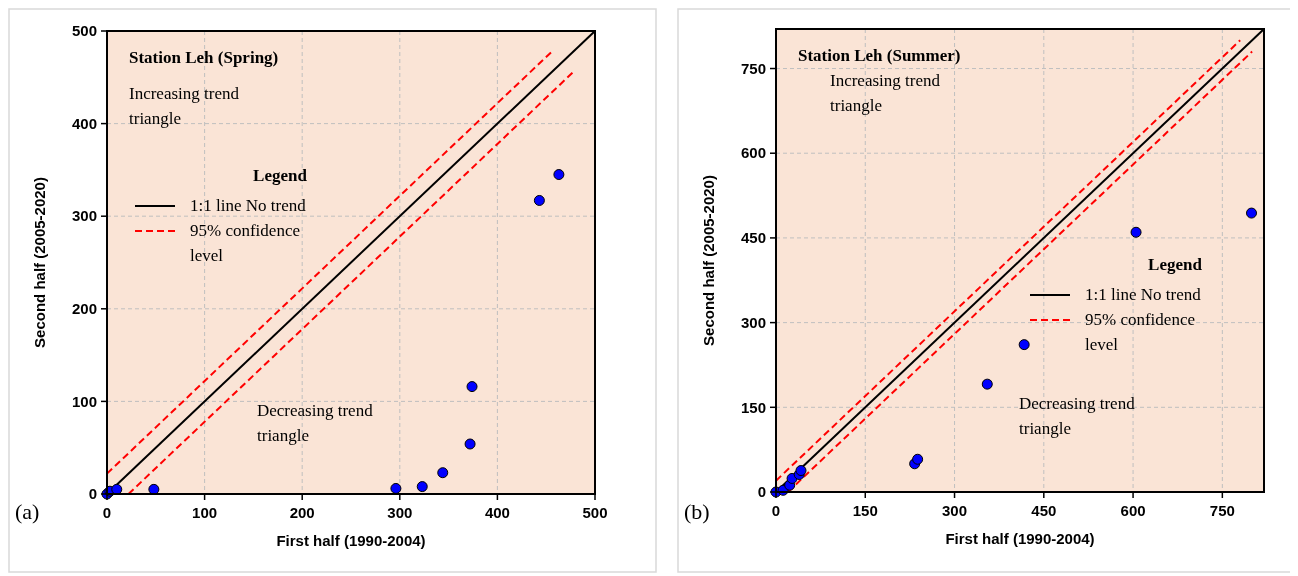  I want to click on x-tick-label: 150, so click(865, 510).